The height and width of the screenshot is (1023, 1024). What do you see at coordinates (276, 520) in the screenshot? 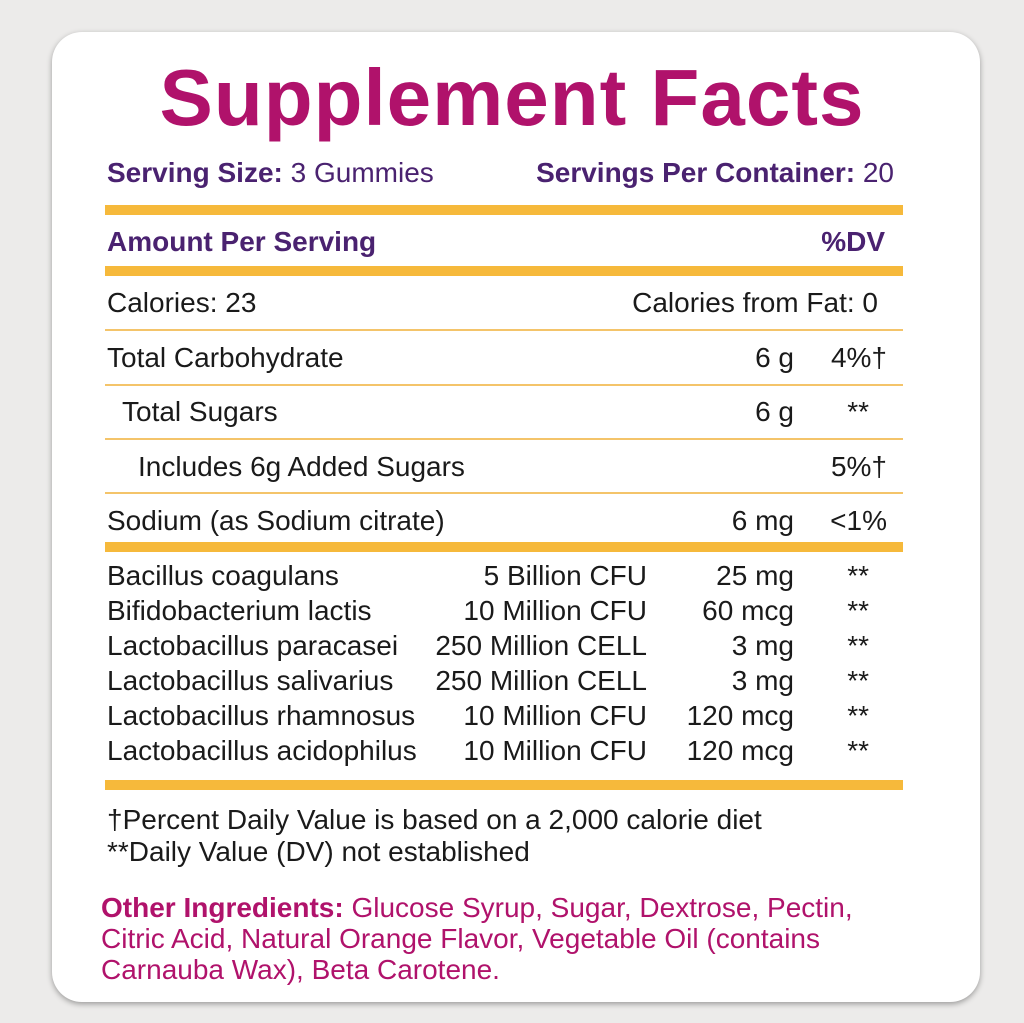
I see `nutrient-name: Sodium (as Sodium citrate)` at bounding box center [276, 520].